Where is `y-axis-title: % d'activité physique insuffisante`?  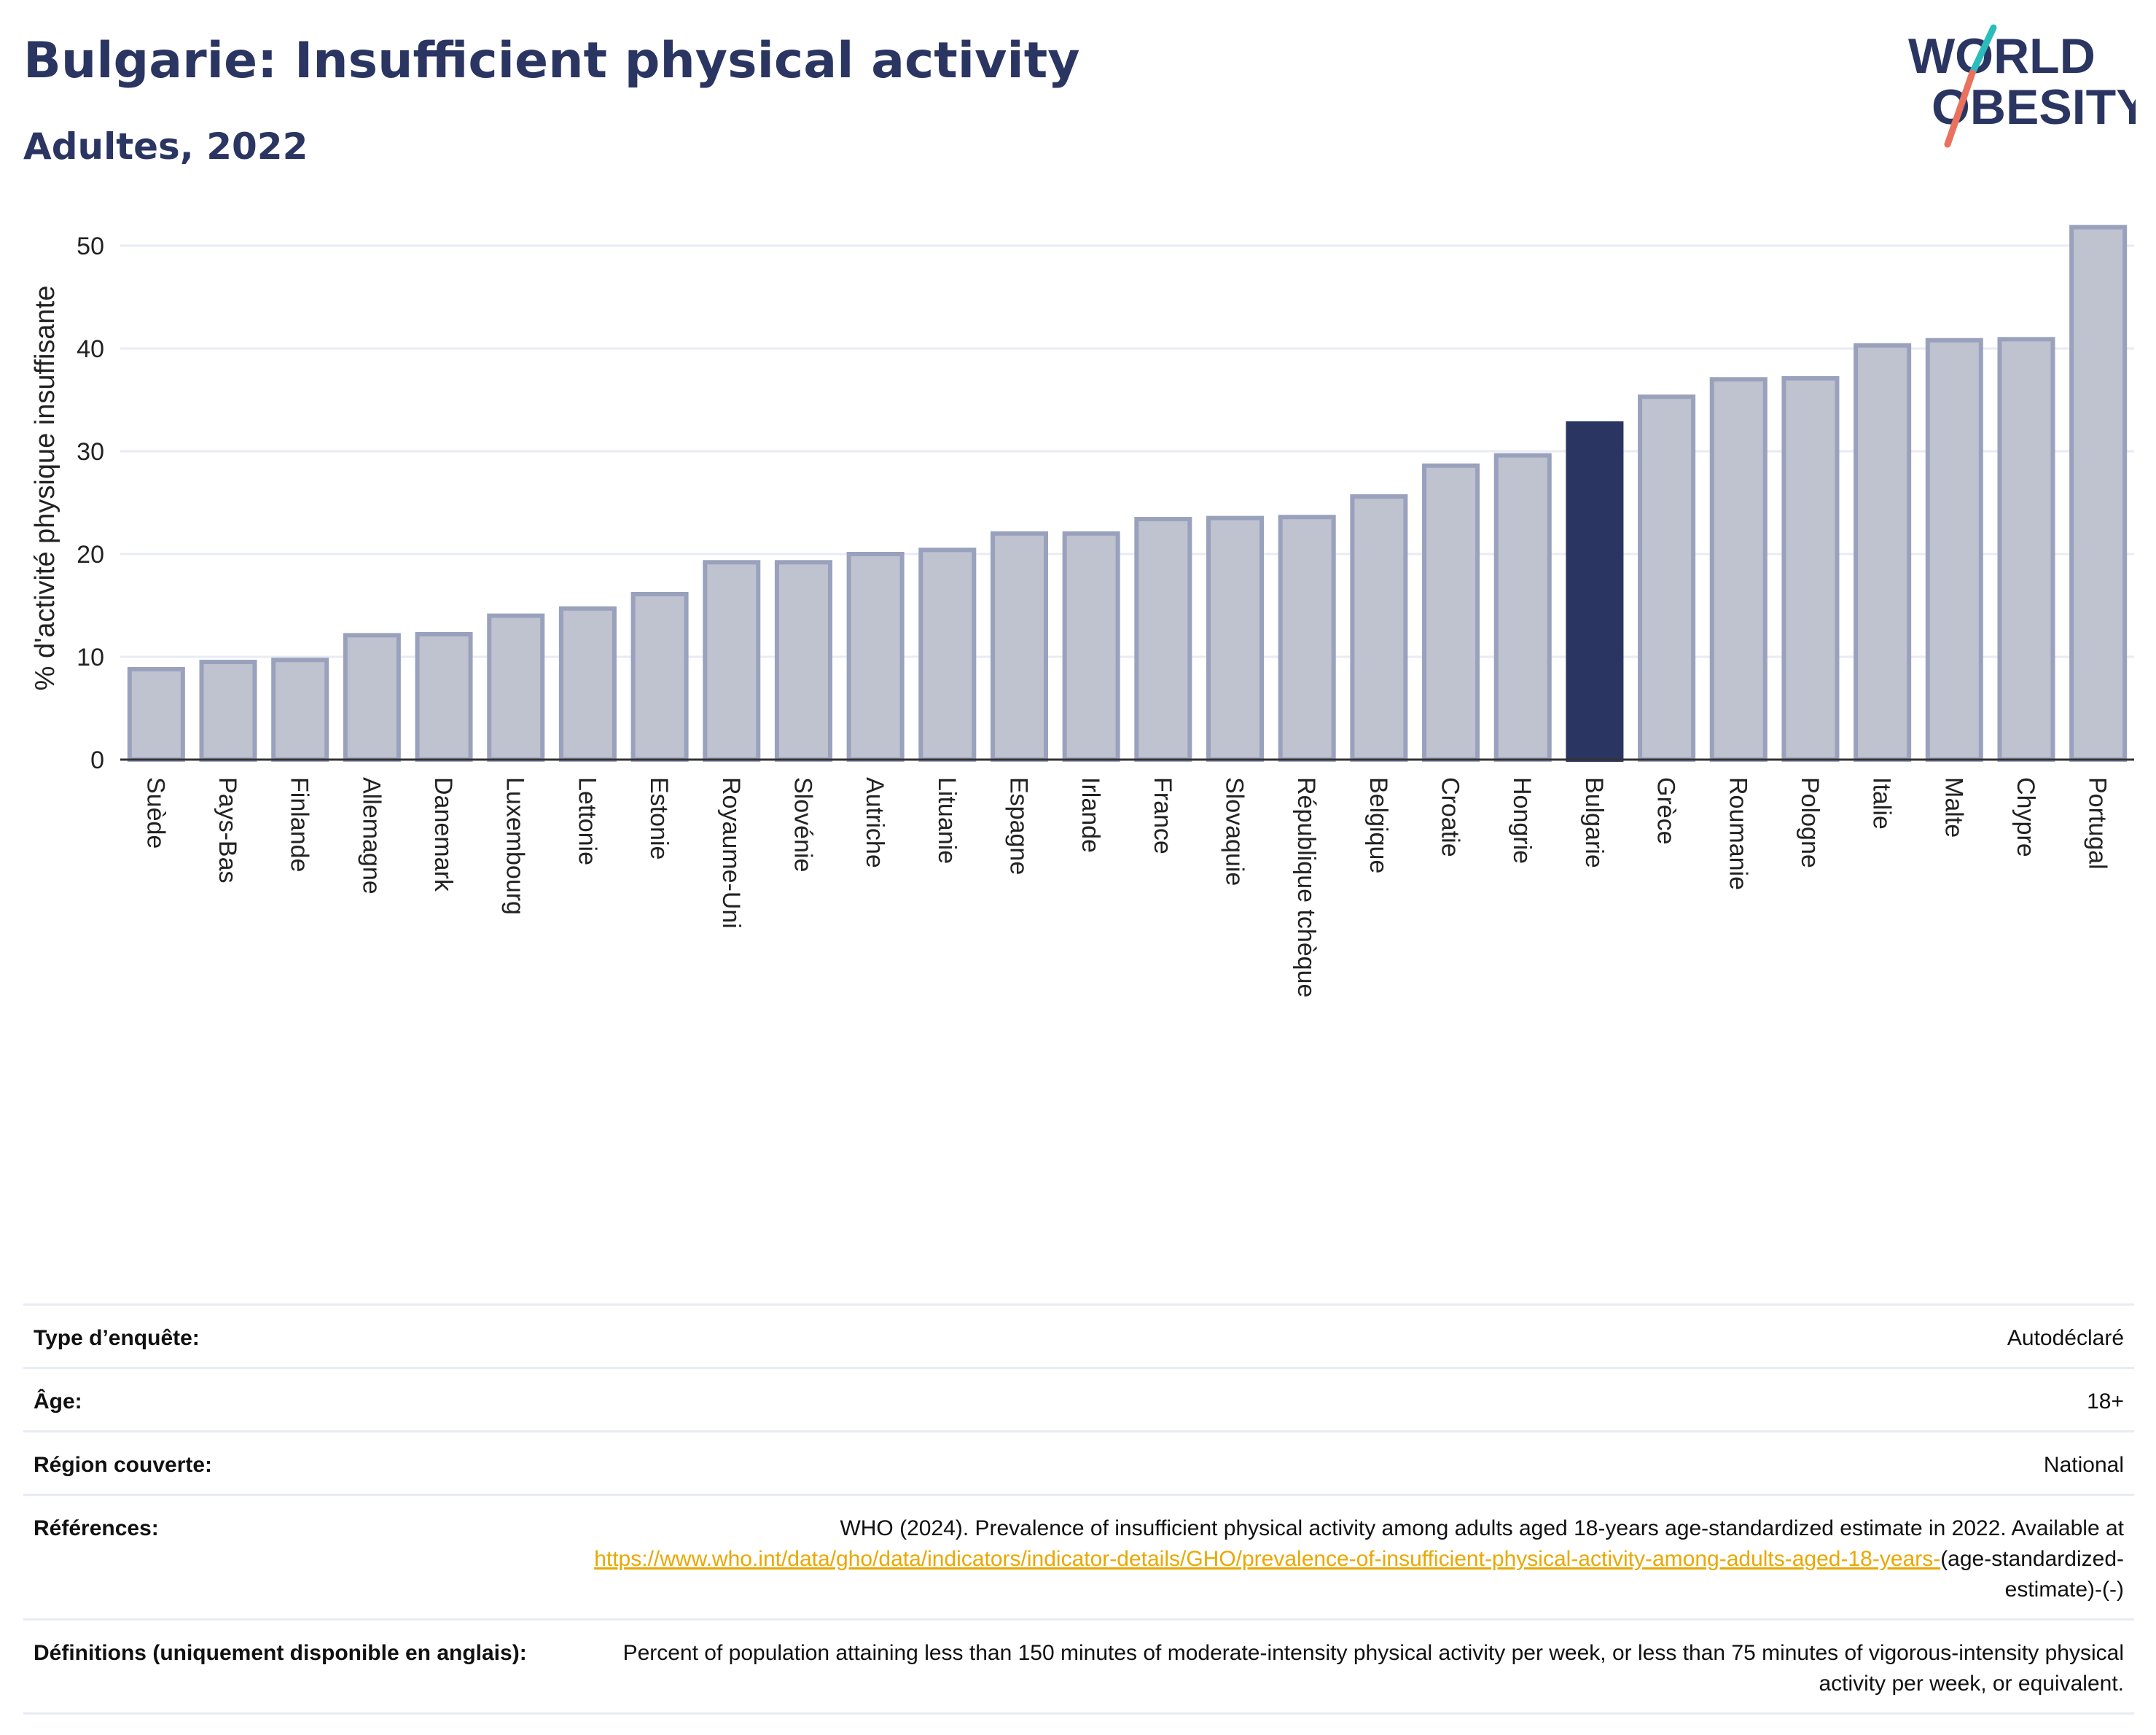
y-axis-title: % d'activité physique insuffisante is located at coordinates (45, 488).